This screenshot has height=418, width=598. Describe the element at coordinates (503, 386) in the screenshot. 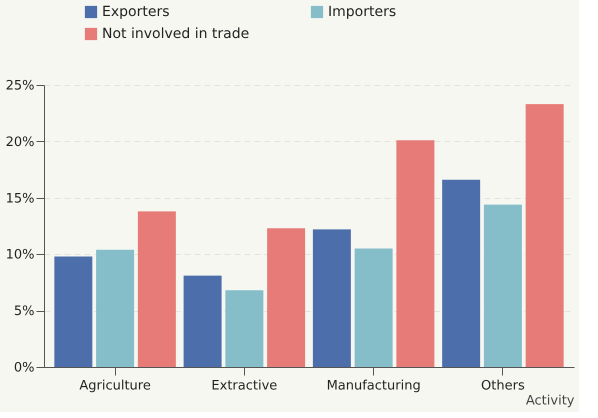

I see `x-tick-label: Others` at that location.